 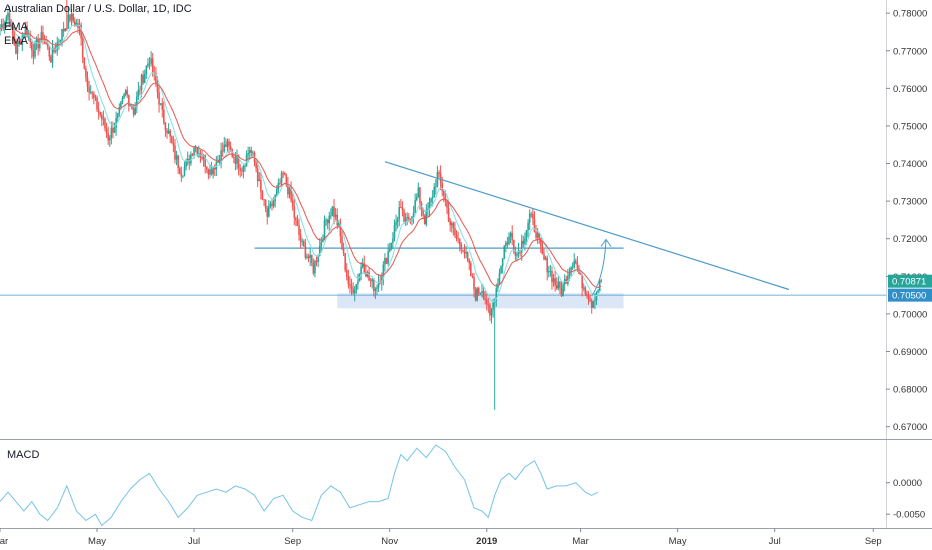 I want to click on ema-slow-label: EMA, so click(x=16, y=41).